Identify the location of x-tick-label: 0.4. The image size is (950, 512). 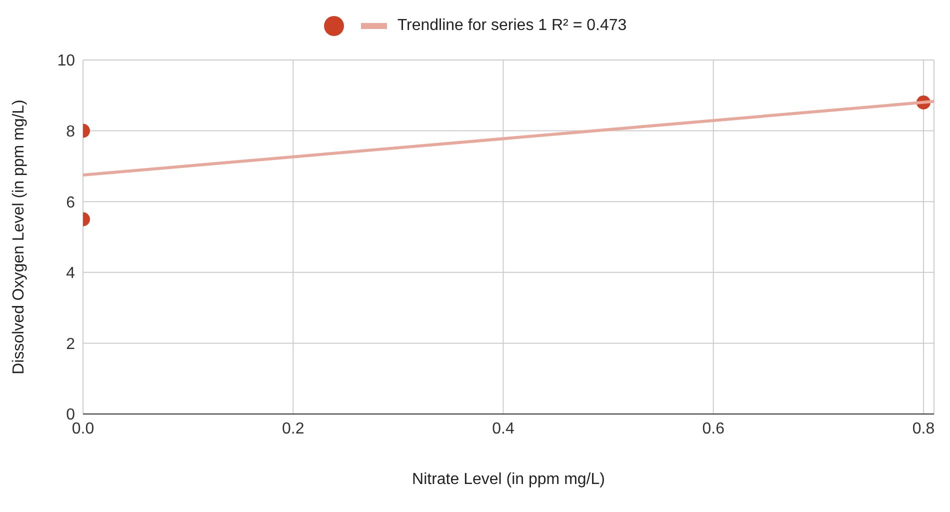
(503, 429).